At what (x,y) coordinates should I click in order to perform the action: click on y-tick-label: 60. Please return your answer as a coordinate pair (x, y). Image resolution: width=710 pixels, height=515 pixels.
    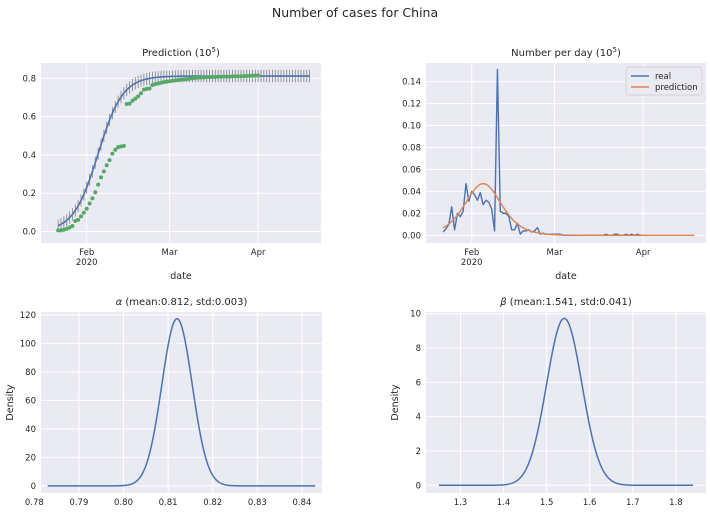
    Looking at the image, I should click on (30, 401).